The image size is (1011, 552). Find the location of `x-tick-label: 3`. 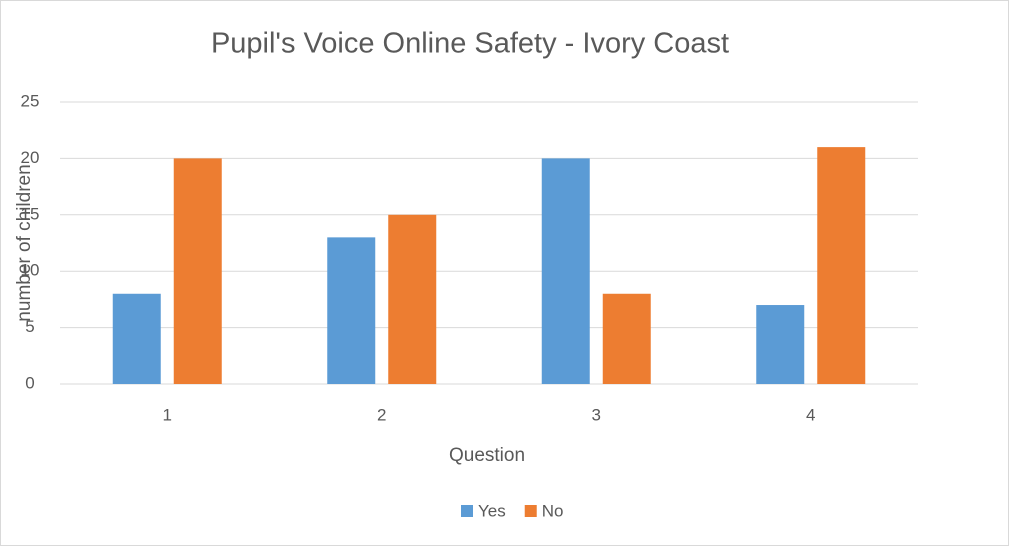

x-tick-label: 3 is located at coordinates (596, 414).